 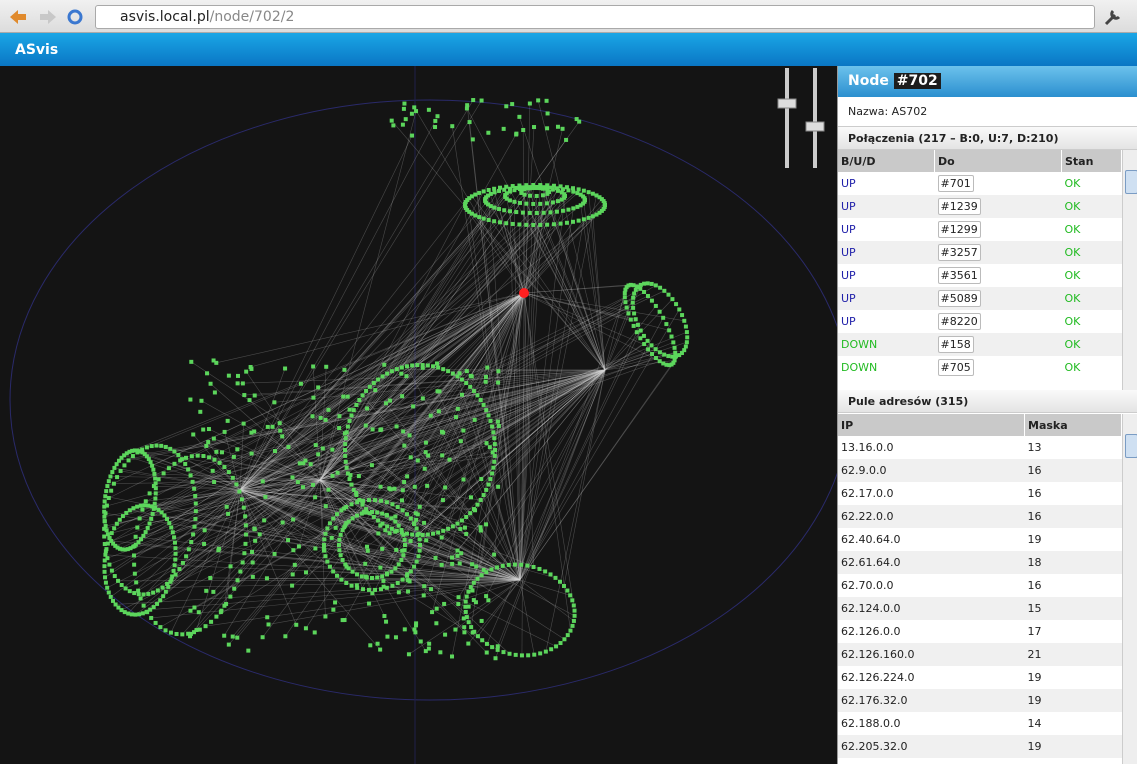 I want to click on mask: 21, so click(x=1073, y=654).